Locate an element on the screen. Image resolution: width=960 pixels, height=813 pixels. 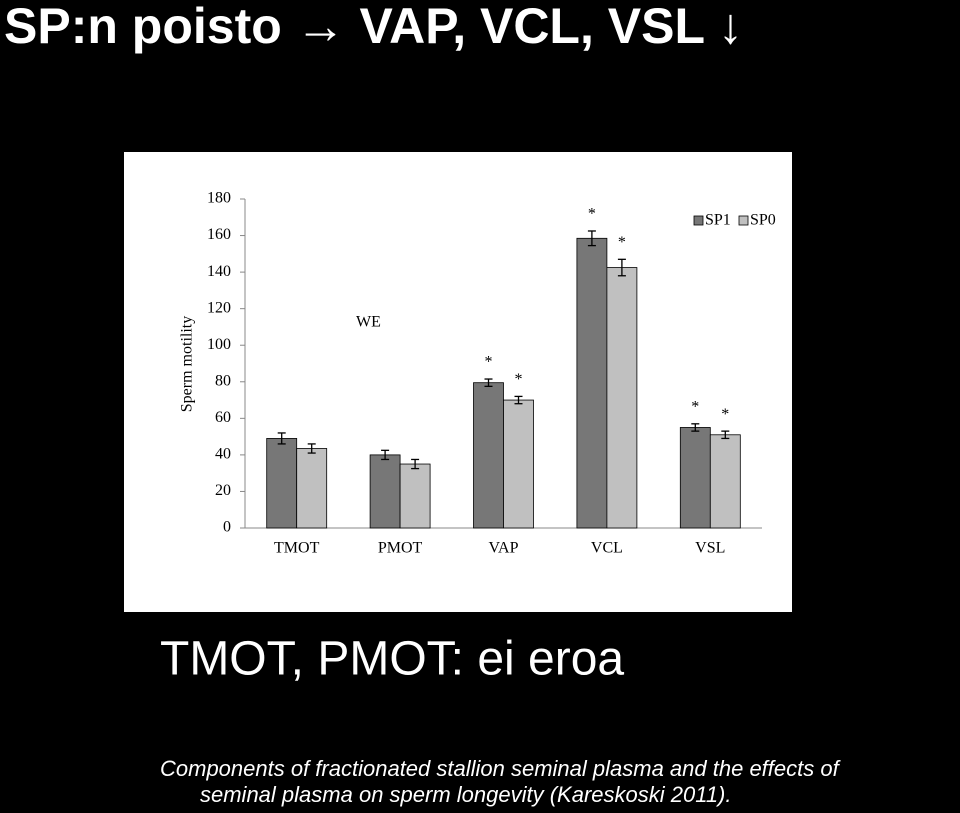
x-tick-label: VAP is located at coordinates (504, 548).